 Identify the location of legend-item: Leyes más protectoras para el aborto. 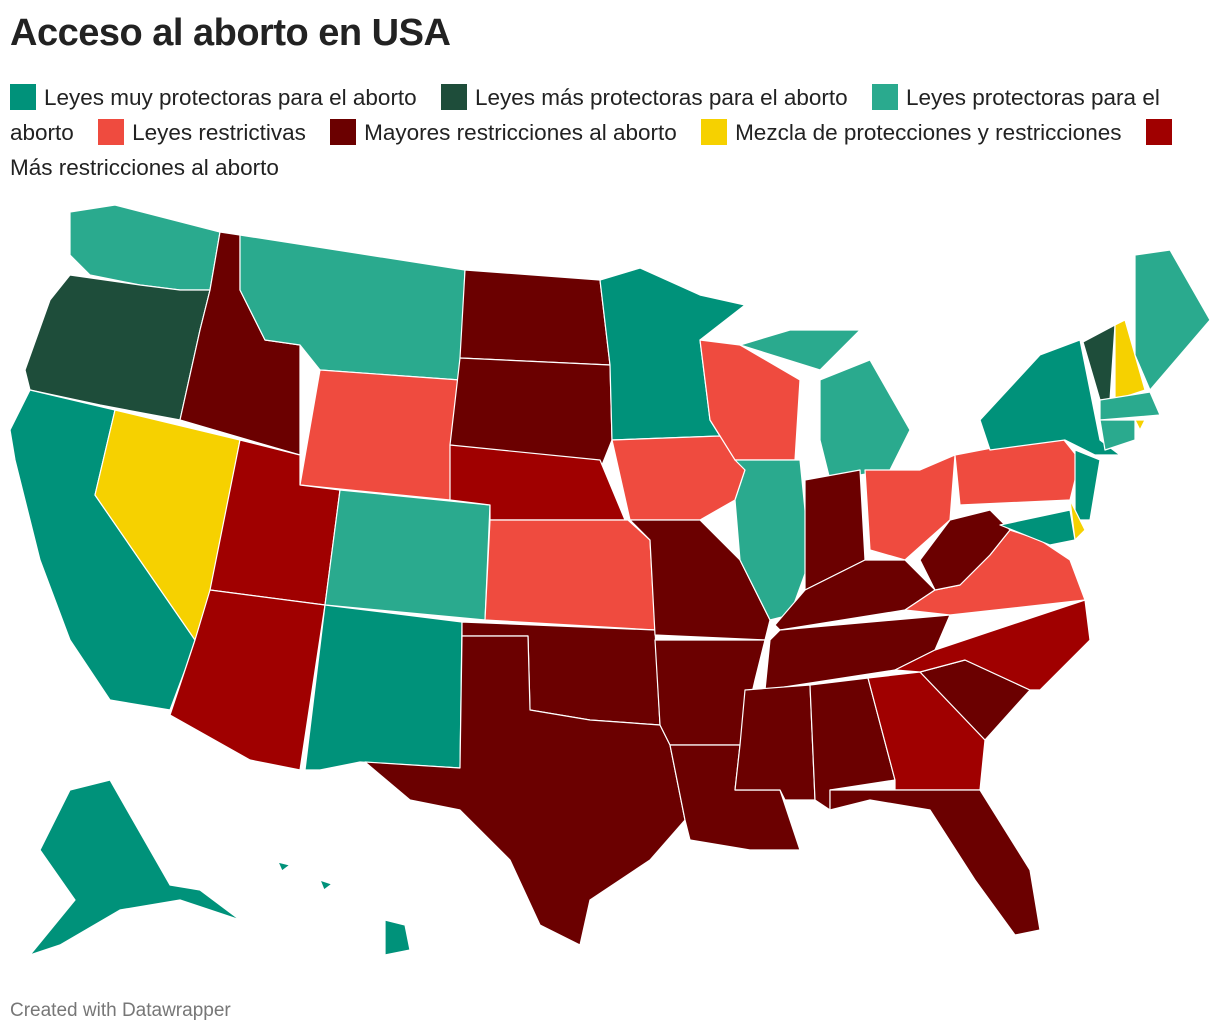
(644, 97).